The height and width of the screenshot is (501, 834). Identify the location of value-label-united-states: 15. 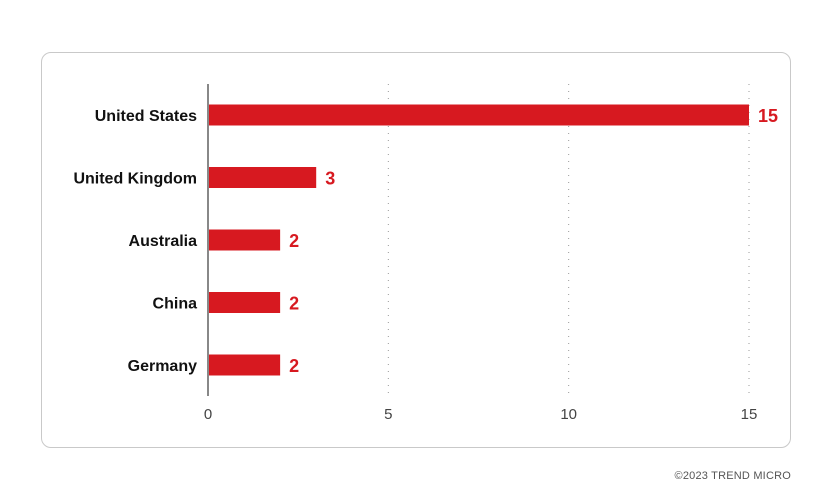
(768, 116).